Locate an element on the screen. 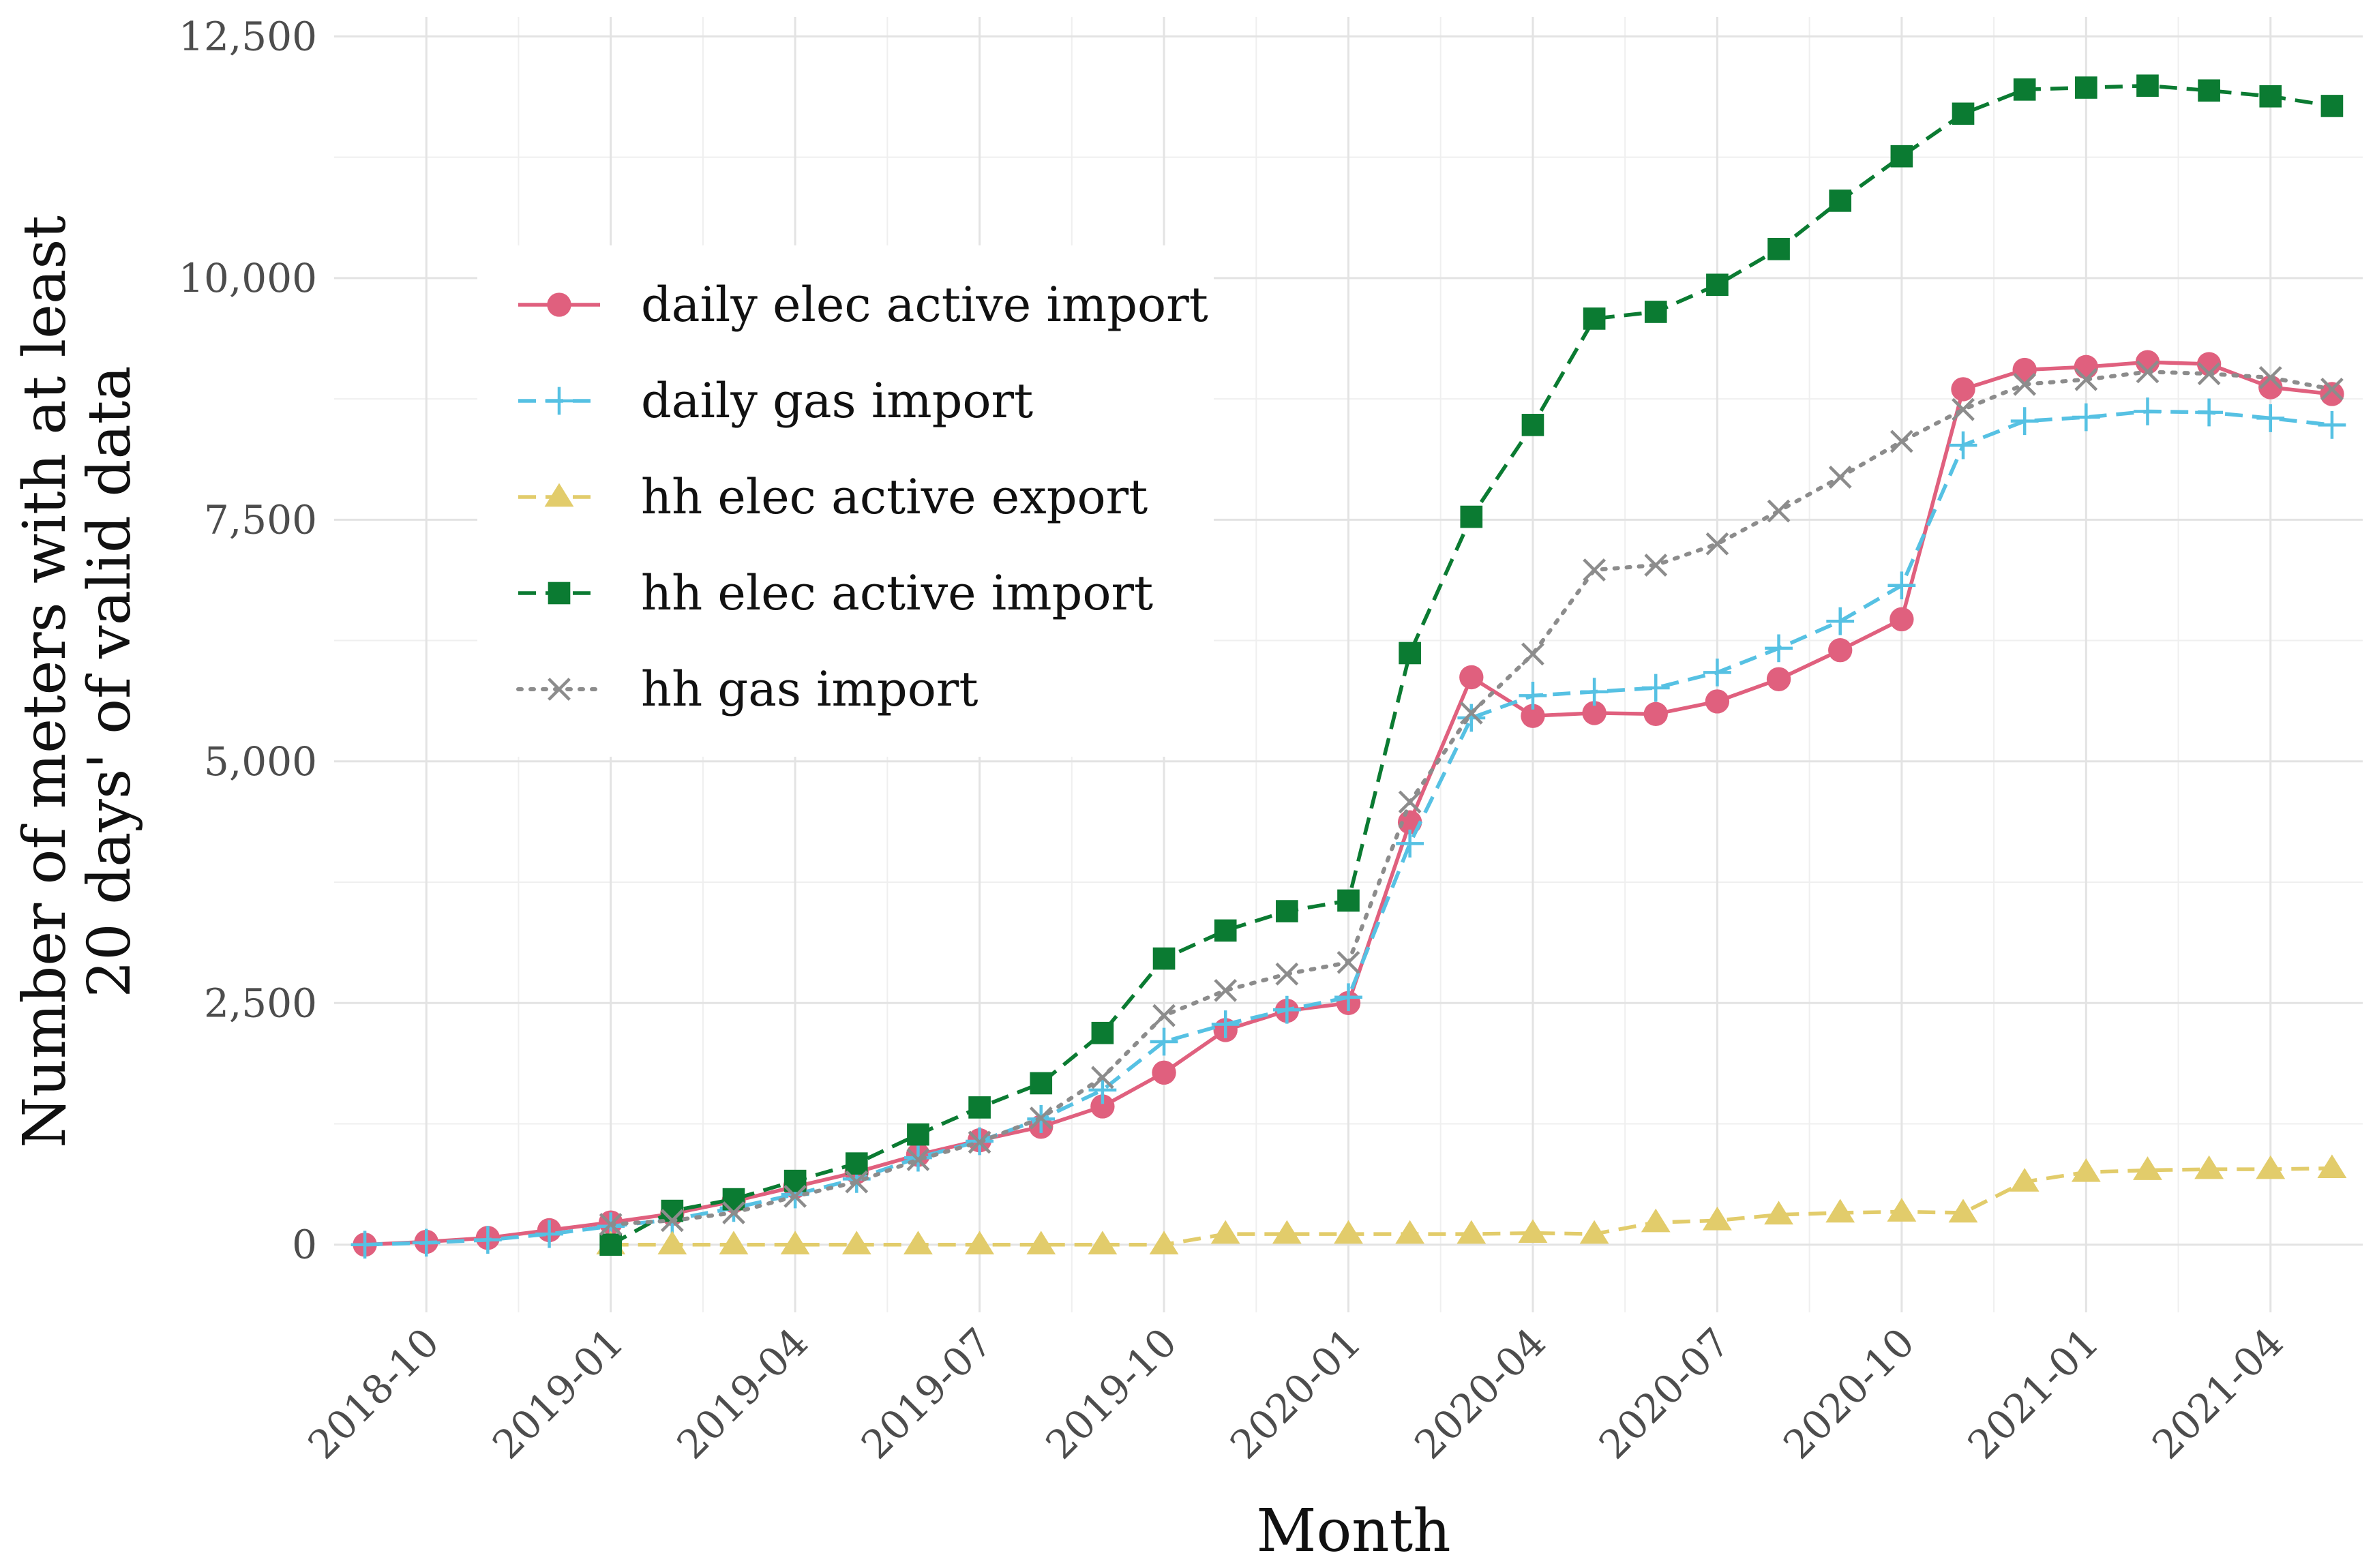 The image size is (2375, 1568). legend-item: hh elec active import is located at coordinates (836, 593).